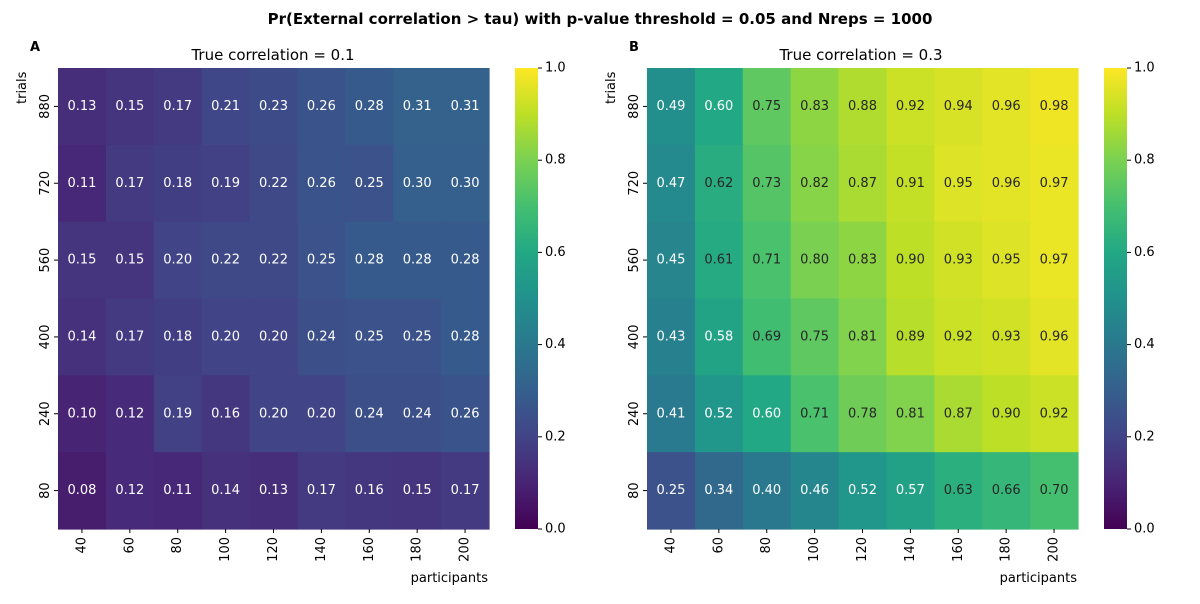 The image size is (1200, 604). Describe the element at coordinates (670, 260) in the screenshot. I see `cell-value-label: 0.45` at that location.